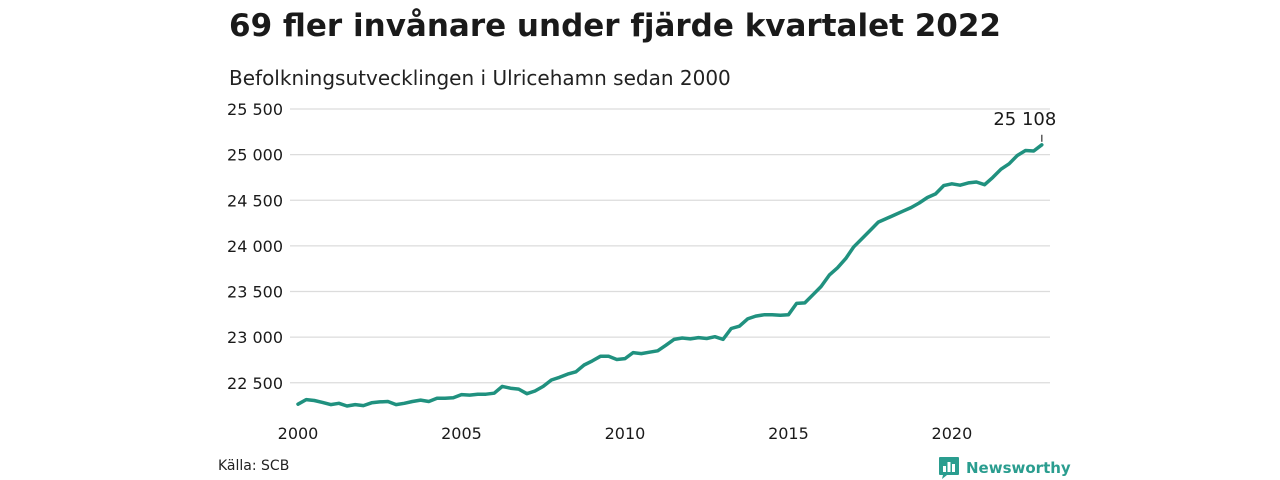 The height and width of the screenshot is (480, 1280). I want to click on x-tick-label: 2020, so click(952, 433).